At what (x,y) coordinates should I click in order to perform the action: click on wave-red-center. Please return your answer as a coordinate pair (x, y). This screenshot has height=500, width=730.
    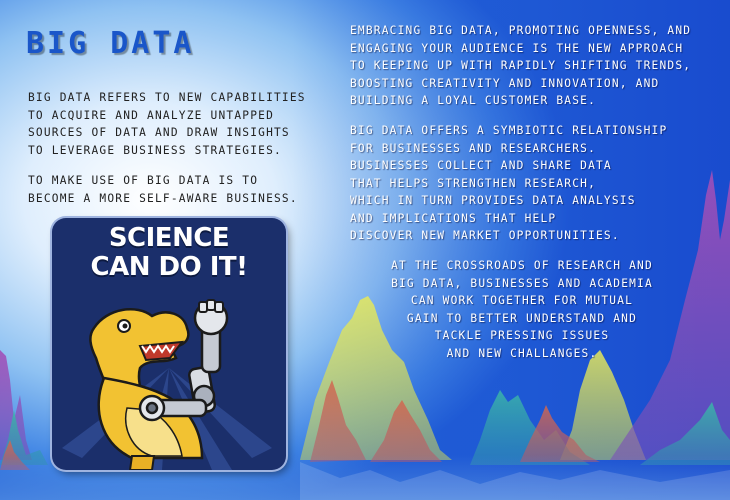
    Looking at the image, I should click on (406, 431).